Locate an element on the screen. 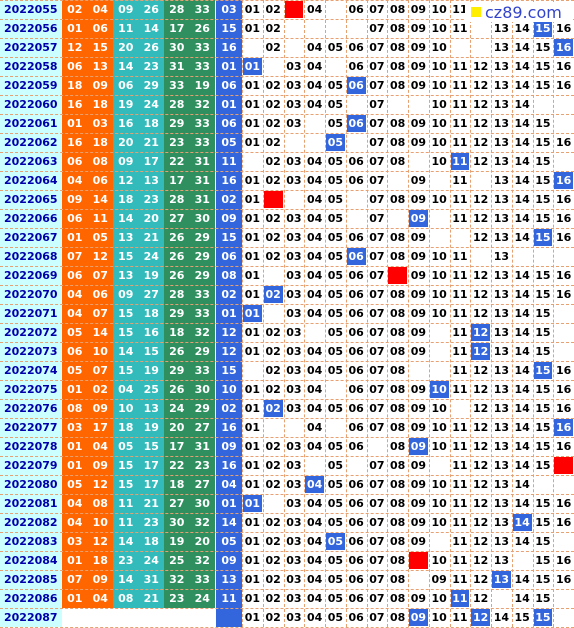 The height and width of the screenshot is (628, 574). issue-number: 2022080 is located at coordinates (31, 484).